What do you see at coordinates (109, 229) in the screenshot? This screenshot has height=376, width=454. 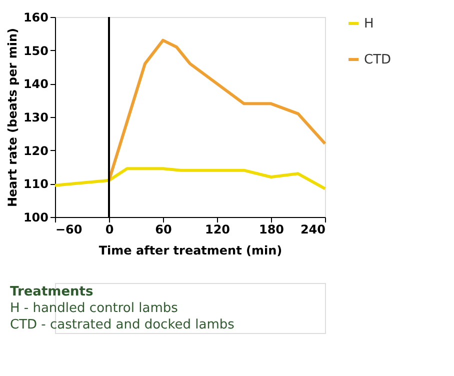 I see `x-tick-label: 0` at bounding box center [109, 229].